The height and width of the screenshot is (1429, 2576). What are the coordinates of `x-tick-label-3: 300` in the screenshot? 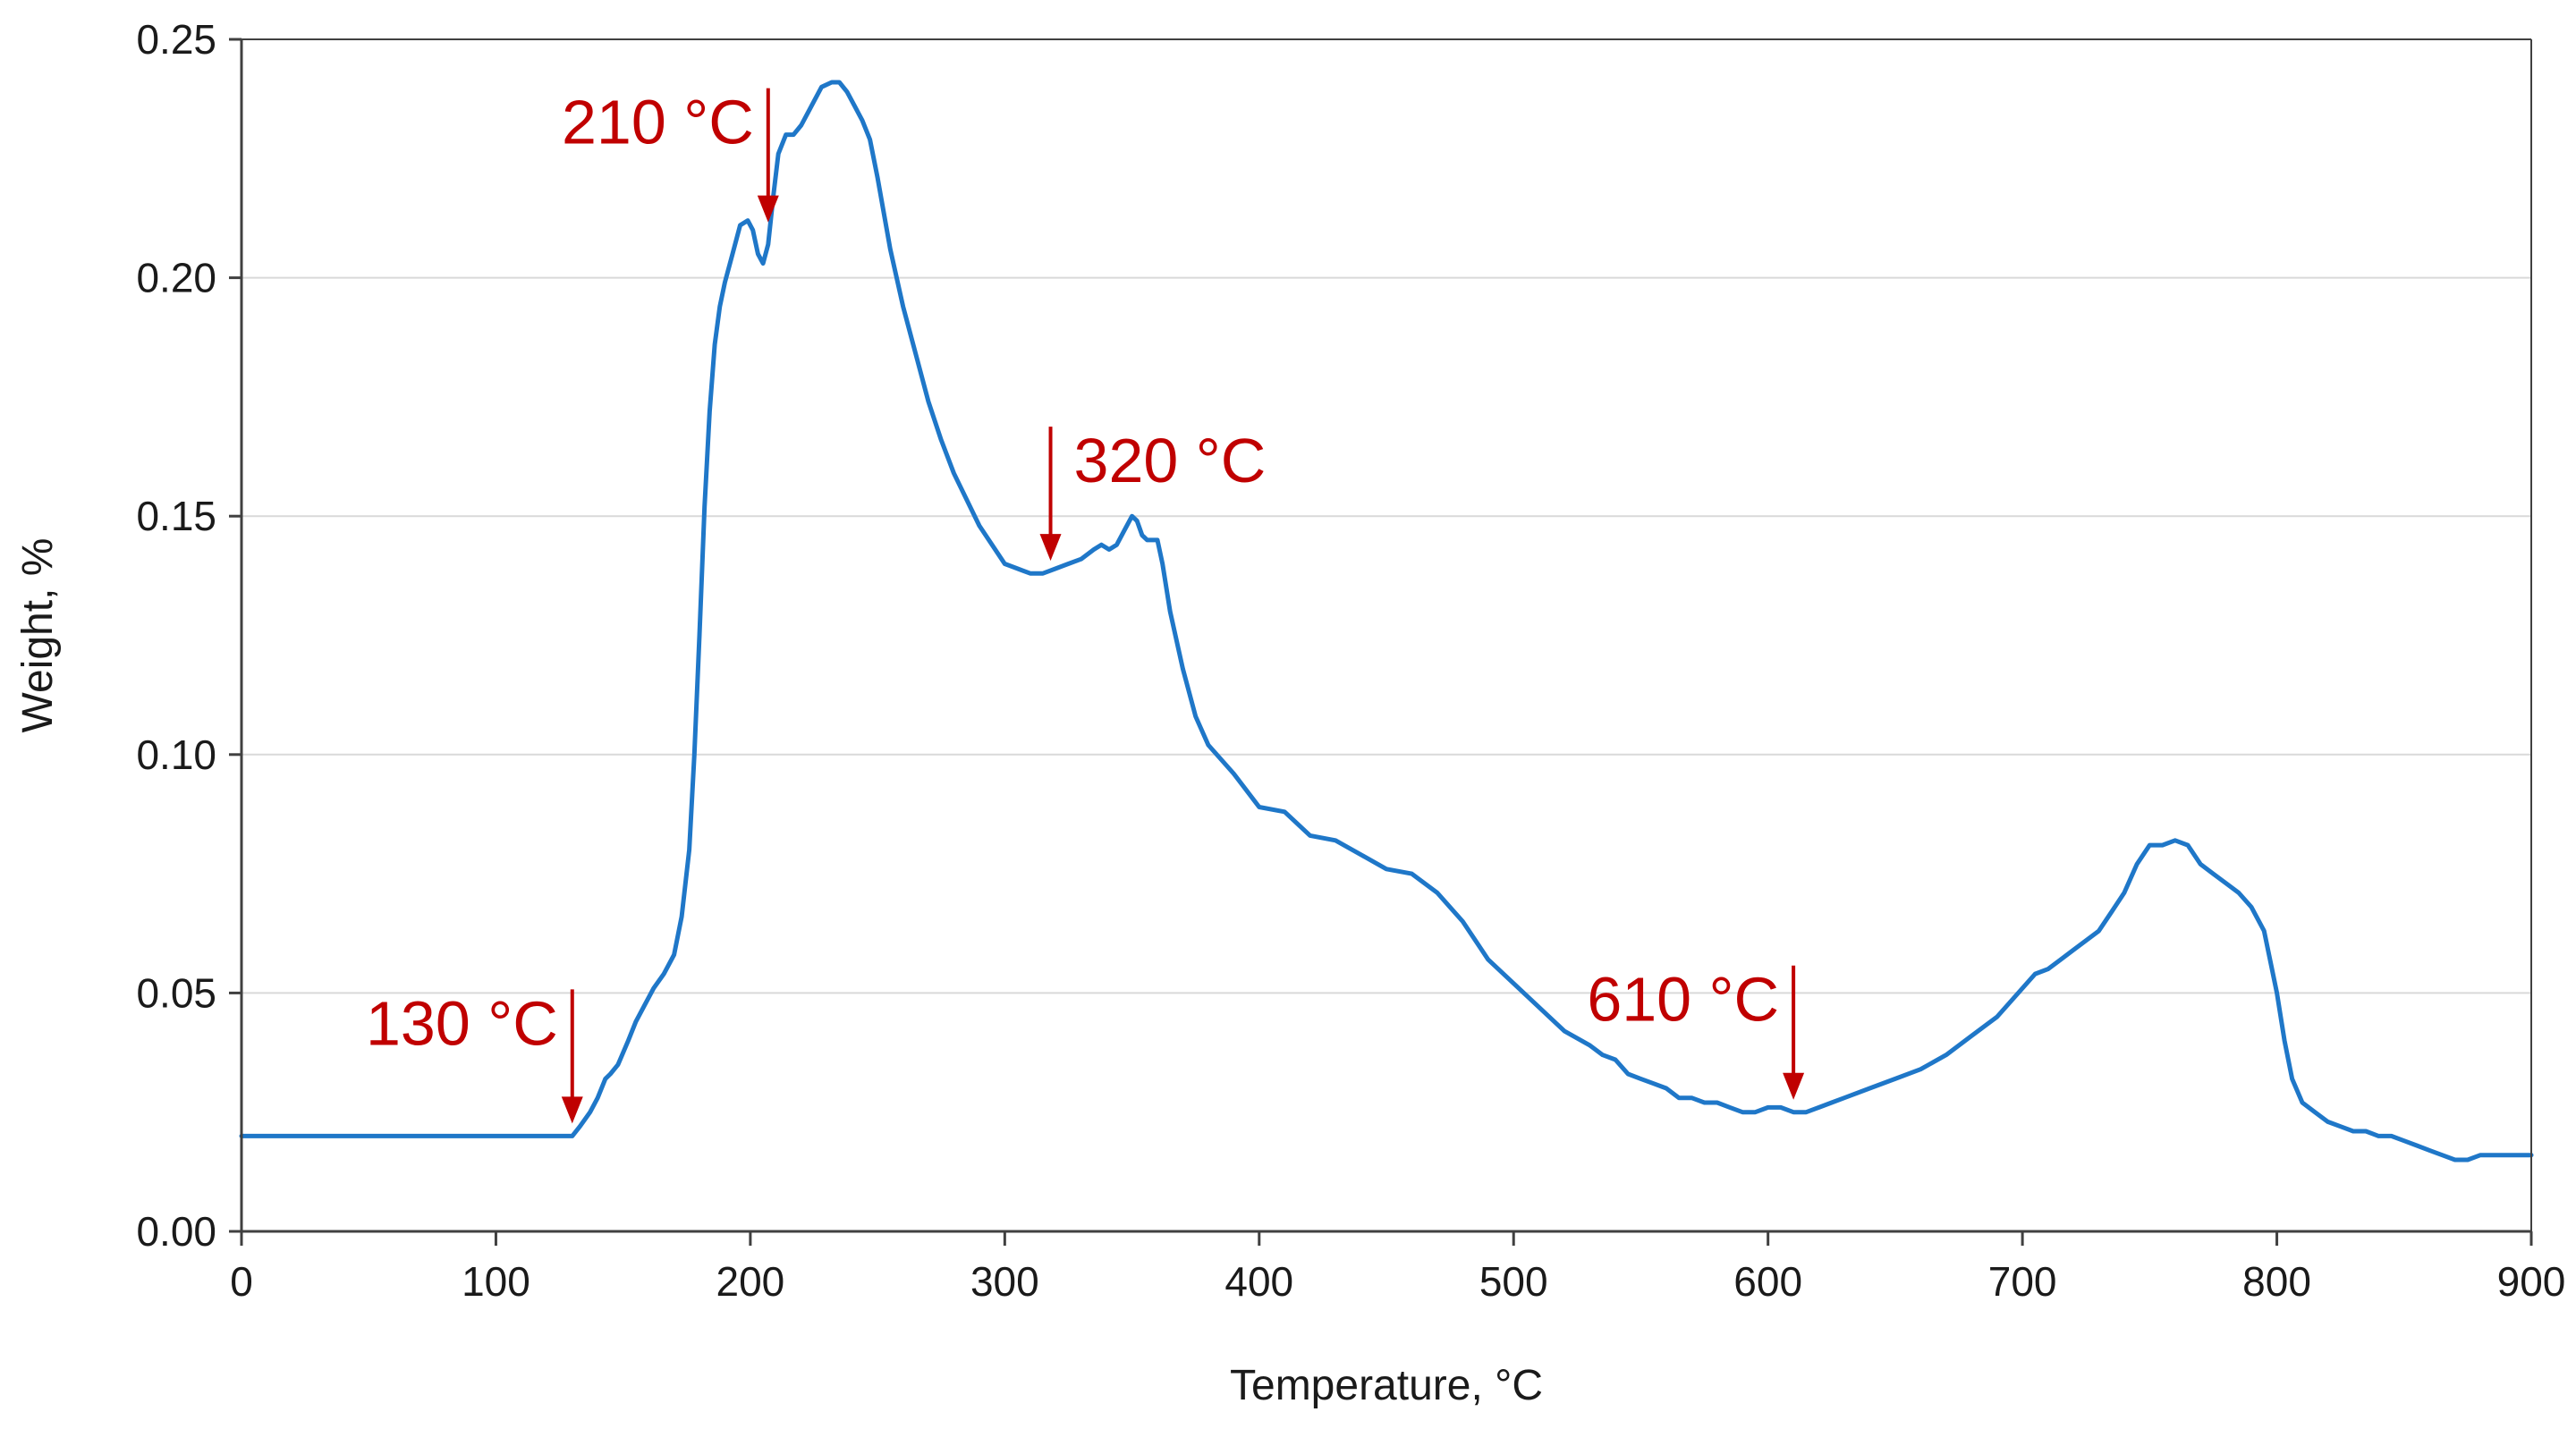 It's located at (1004, 1281).